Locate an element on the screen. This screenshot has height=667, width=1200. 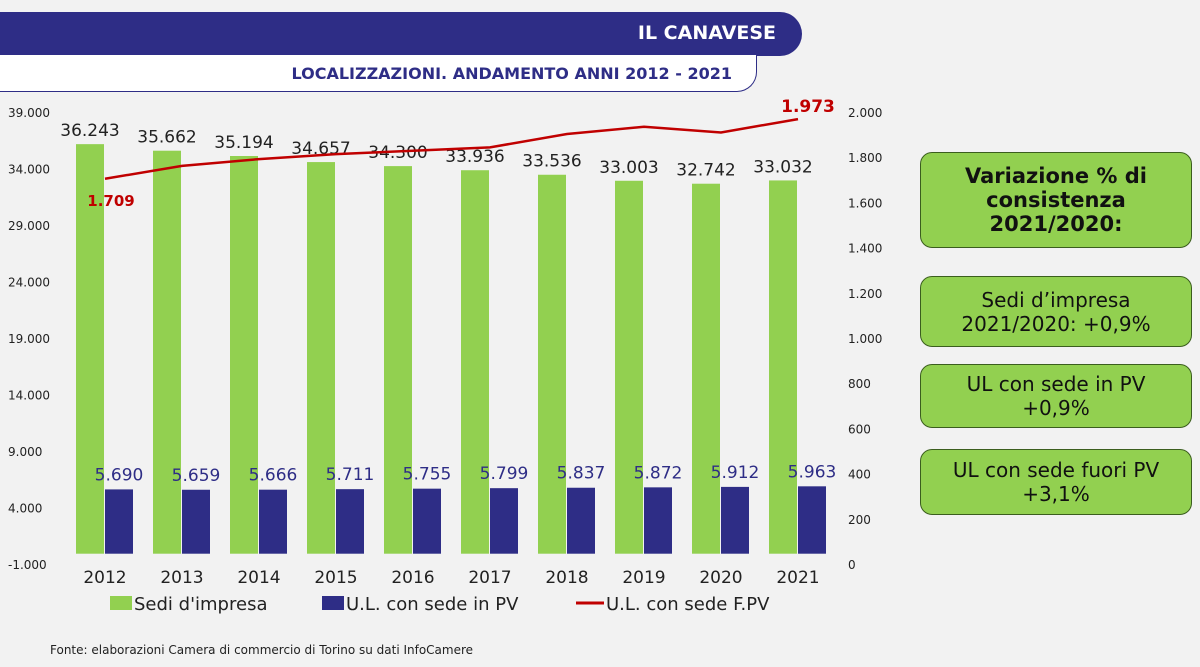
right-tick-label: 1.800 is located at coordinates (865, 158).